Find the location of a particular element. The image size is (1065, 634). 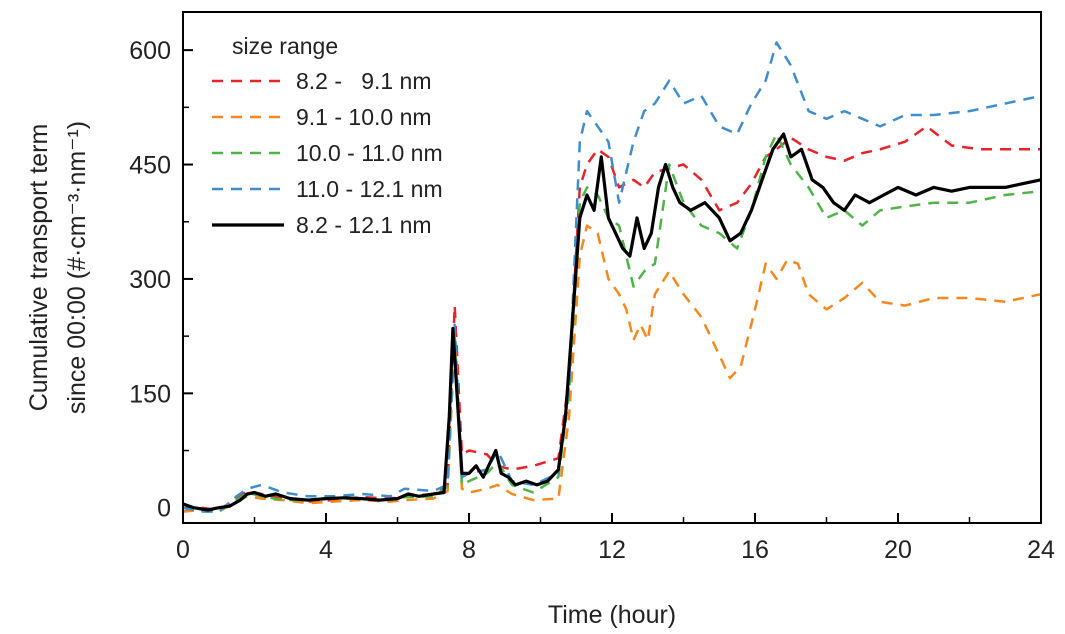

x-tick-label: 4 is located at coordinates (326, 550).